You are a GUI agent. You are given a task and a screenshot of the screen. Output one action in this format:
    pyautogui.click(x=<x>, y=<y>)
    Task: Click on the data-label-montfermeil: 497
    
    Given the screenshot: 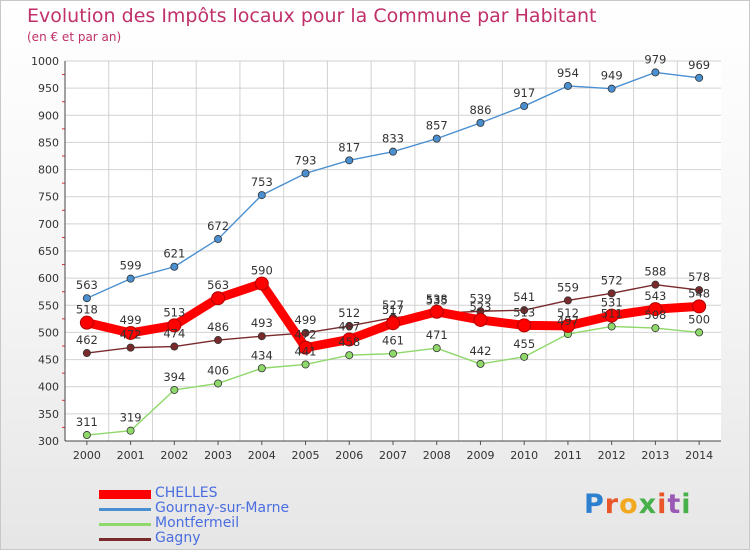 What is the action you would take?
    pyautogui.click(x=568, y=321)
    